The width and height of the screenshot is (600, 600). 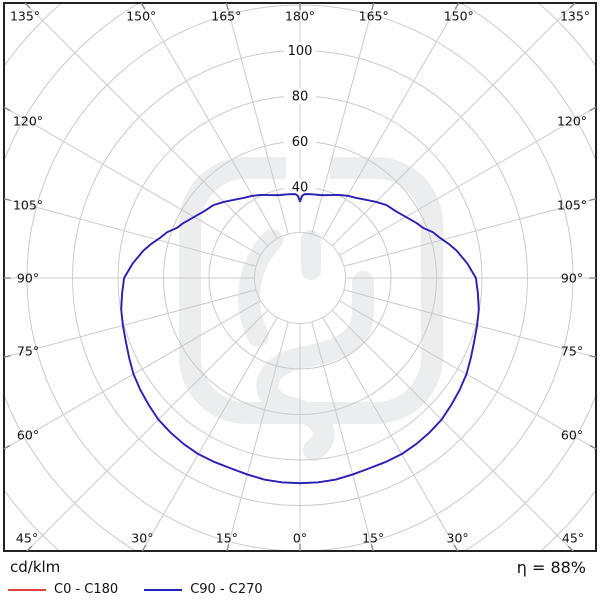 What do you see at coordinates (300, 51) in the screenshot?
I see `svg-text: 100` at bounding box center [300, 51].